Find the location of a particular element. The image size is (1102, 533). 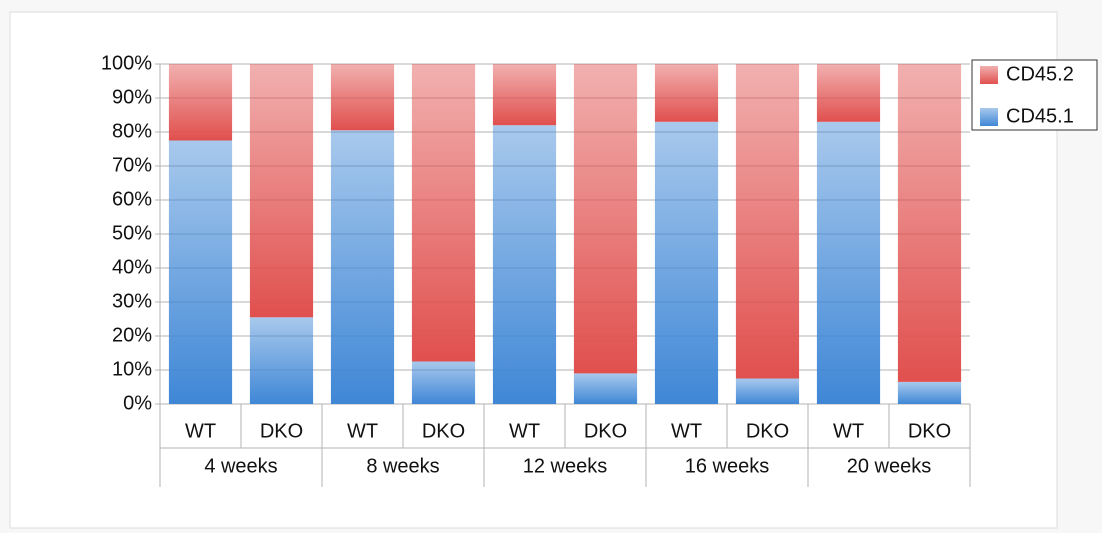

group-label: 4 weeks is located at coordinates (240, 466).